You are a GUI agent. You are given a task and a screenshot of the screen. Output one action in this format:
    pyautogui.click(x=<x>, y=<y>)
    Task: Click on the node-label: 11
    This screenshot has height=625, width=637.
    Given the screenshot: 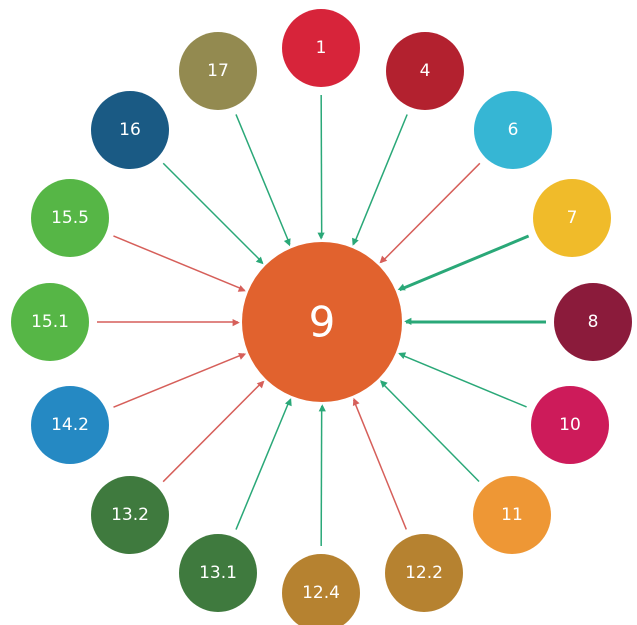 What is the action you would take?
    pyautogui.click(x=512, y=515)
    